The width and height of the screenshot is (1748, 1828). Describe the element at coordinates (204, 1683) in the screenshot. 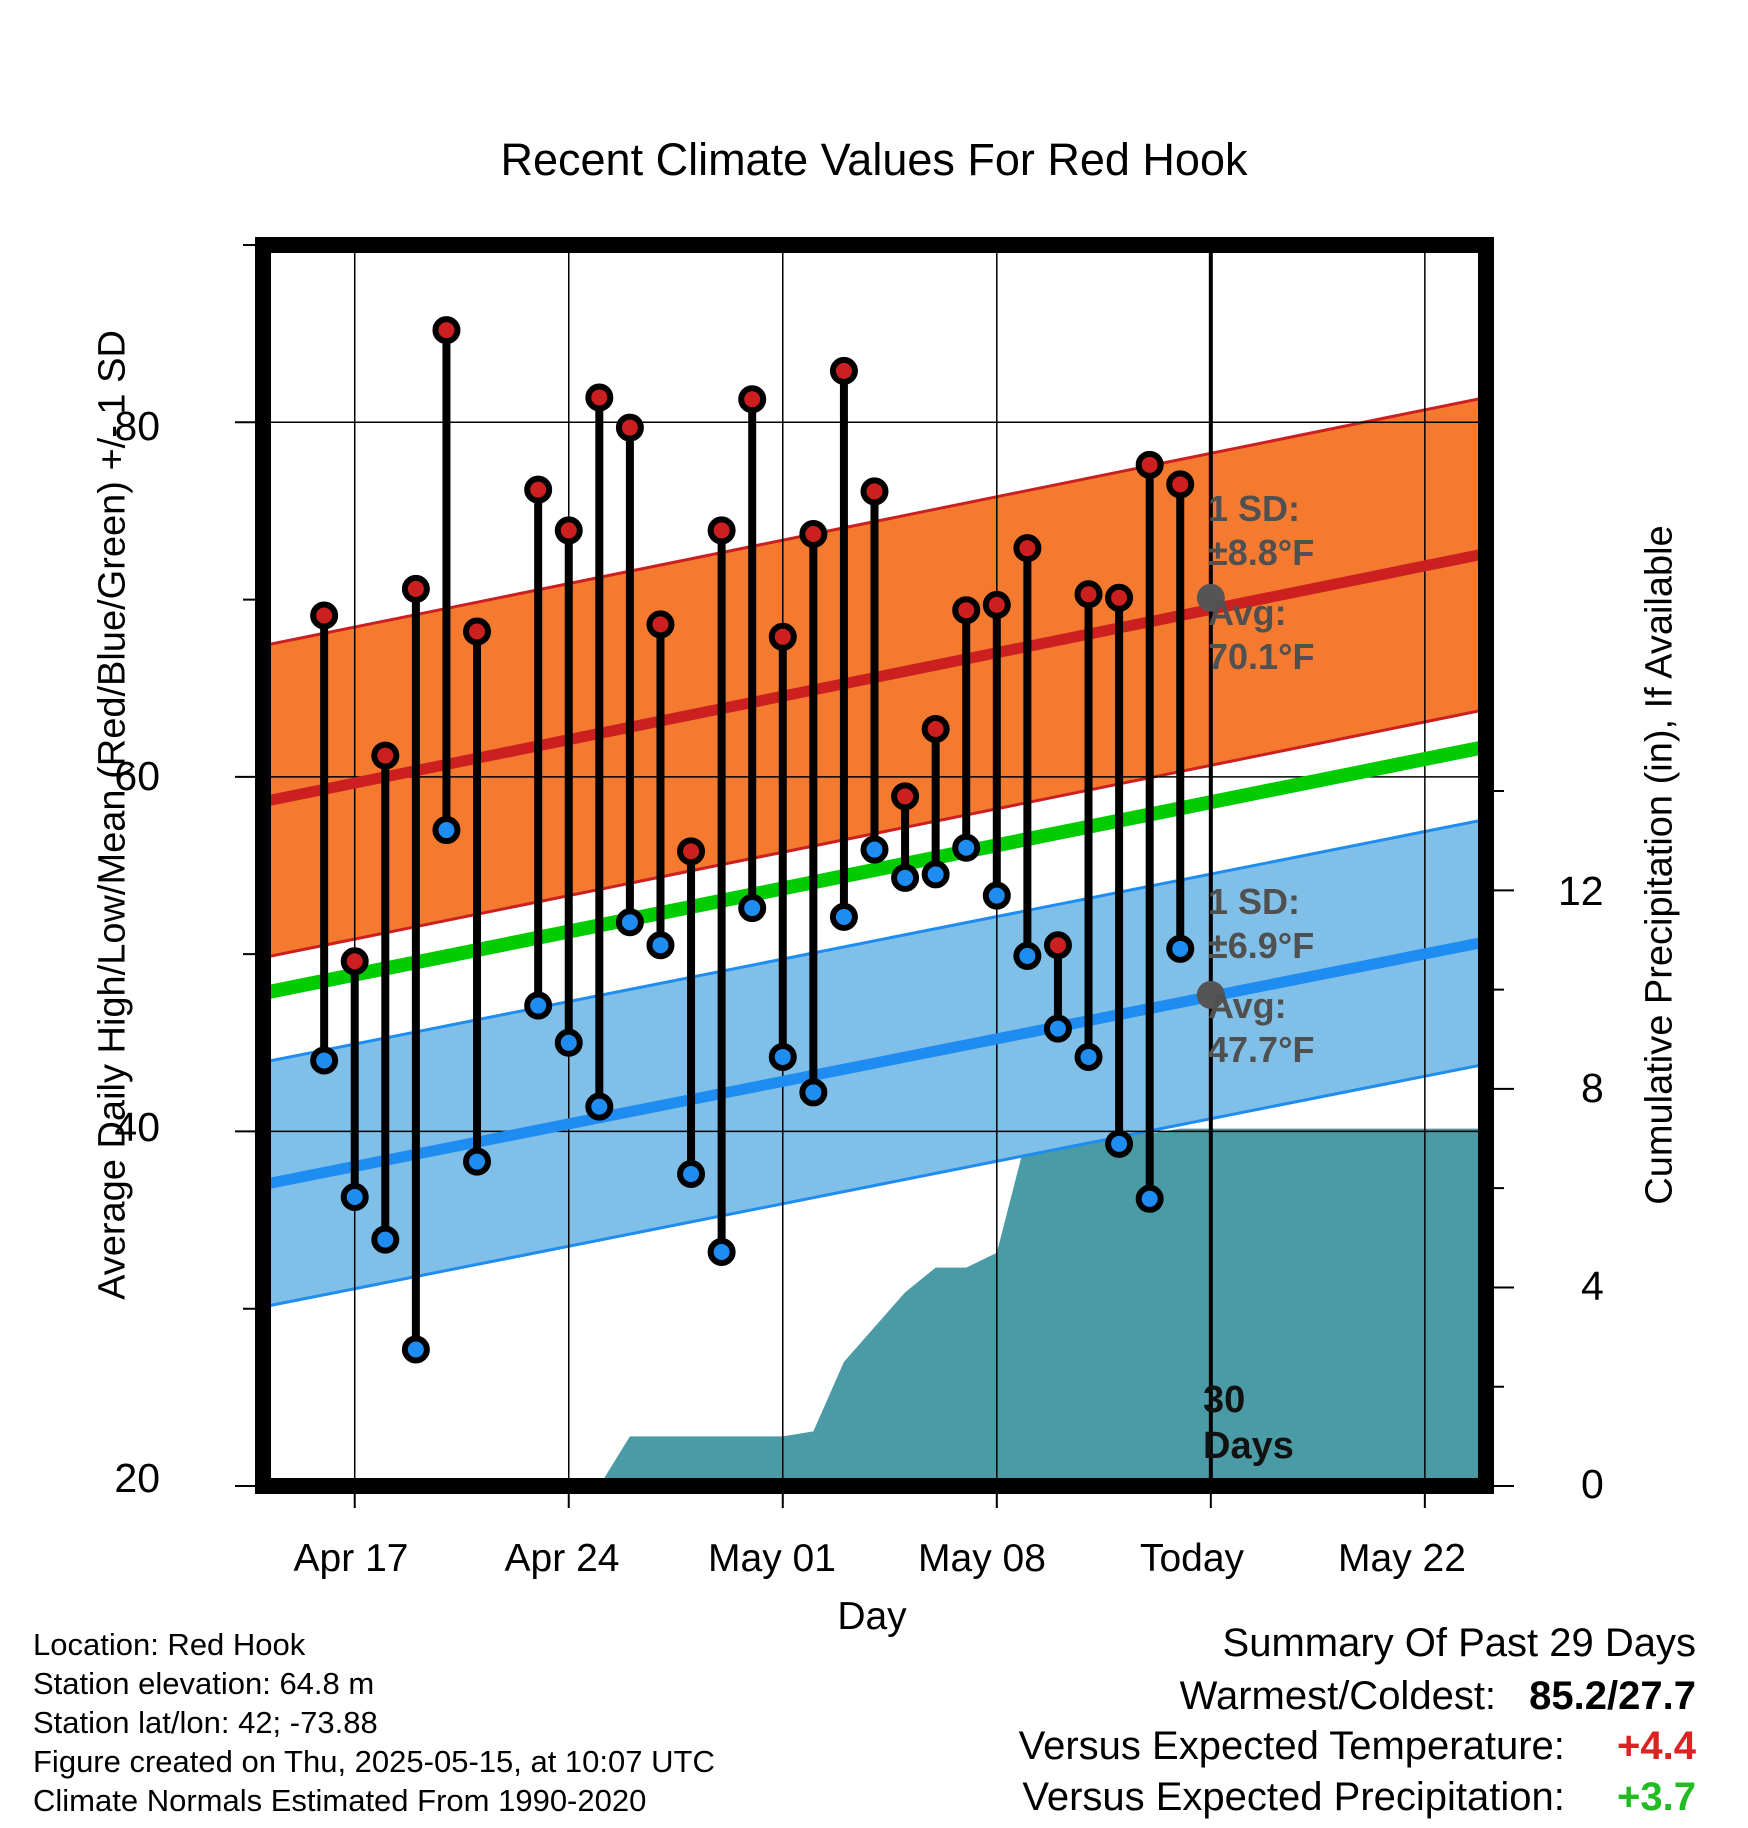

I see `info-elevation: Station elevation: 64.8 m` at that location.